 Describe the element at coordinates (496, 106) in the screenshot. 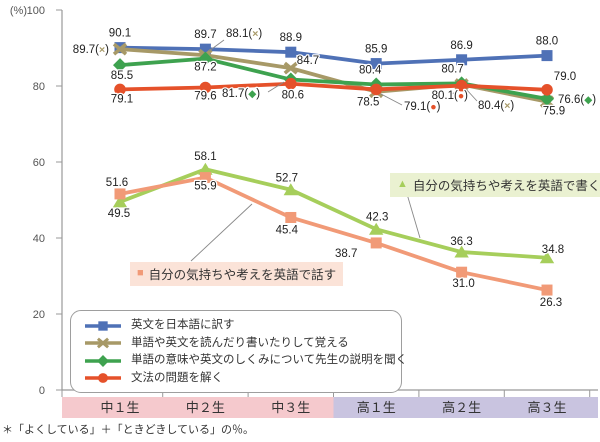

I see `data-label: 80.4(×)` at that location.